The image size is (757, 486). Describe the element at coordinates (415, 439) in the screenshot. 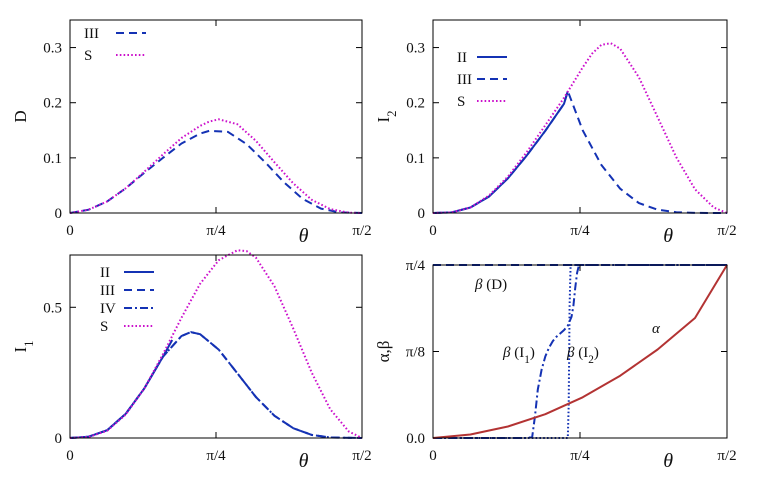

I see `y-tick-label-alpha-beta-0: 0.0` at that location.